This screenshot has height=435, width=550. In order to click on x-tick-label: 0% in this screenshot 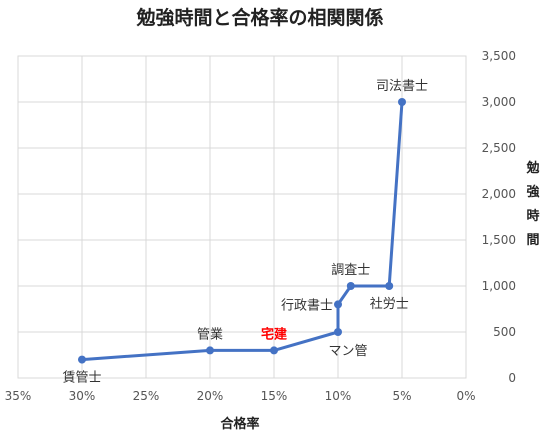, I will do `click(465, 396)`.